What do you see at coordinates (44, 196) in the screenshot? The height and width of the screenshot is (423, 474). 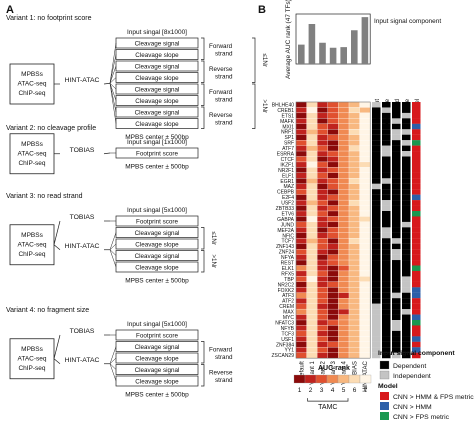 I see `variant-title: Variant 3: no read strand` at bounding box center [44, 196].